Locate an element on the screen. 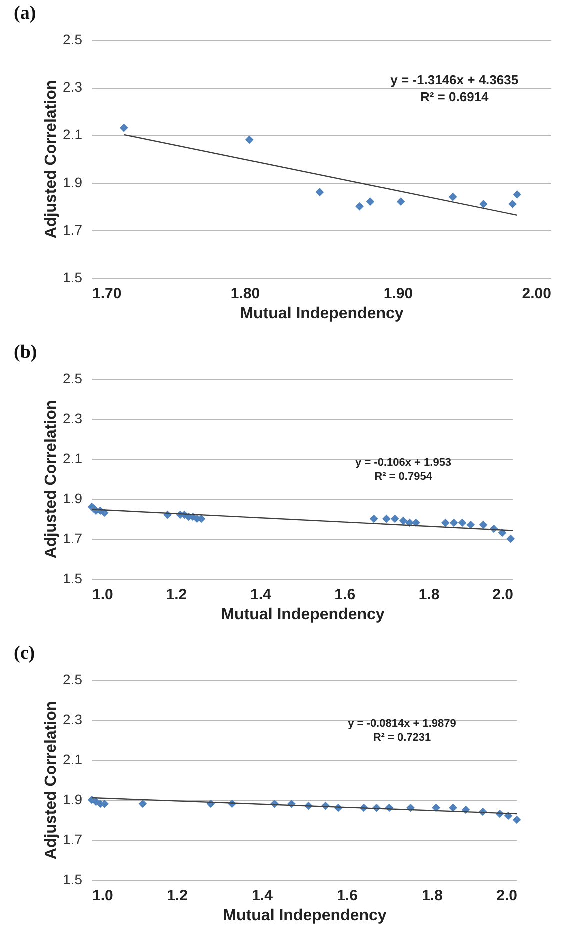 The image size is (582, 945). annotation: R² = 0.7954 is located at coordinates (404, 477).